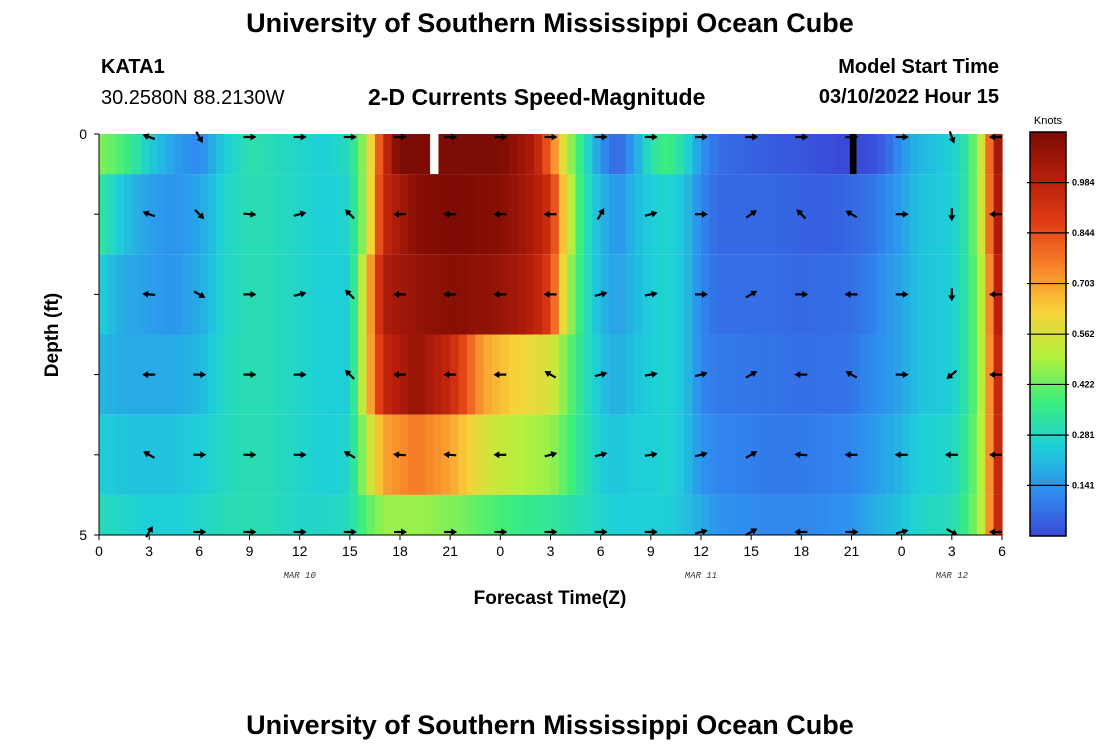 The height and width of the screenshot is (750, 1100). I want to click on colorbar-tick-label: 0.141, so click(1083, 485).